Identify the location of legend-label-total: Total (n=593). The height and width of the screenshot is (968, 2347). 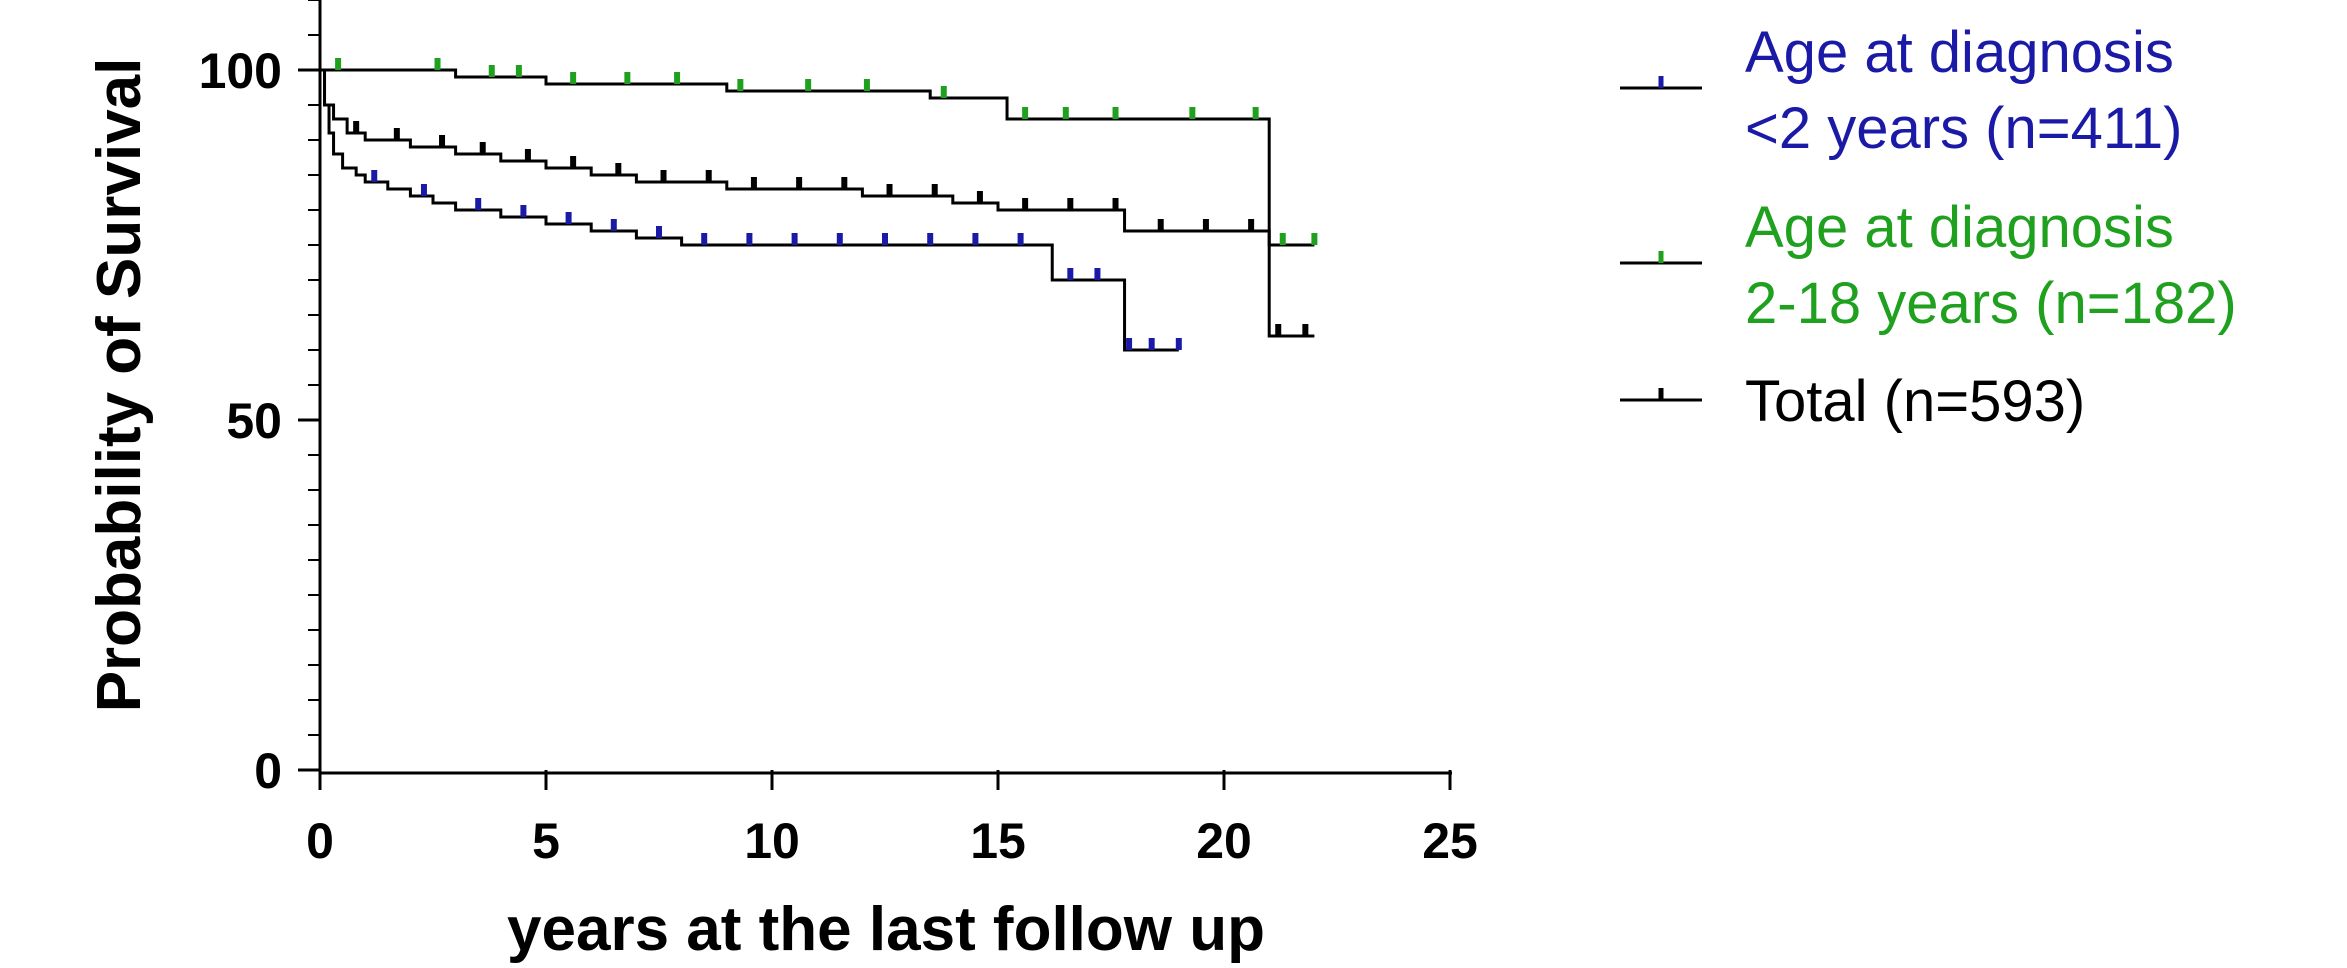
(1915, 401).